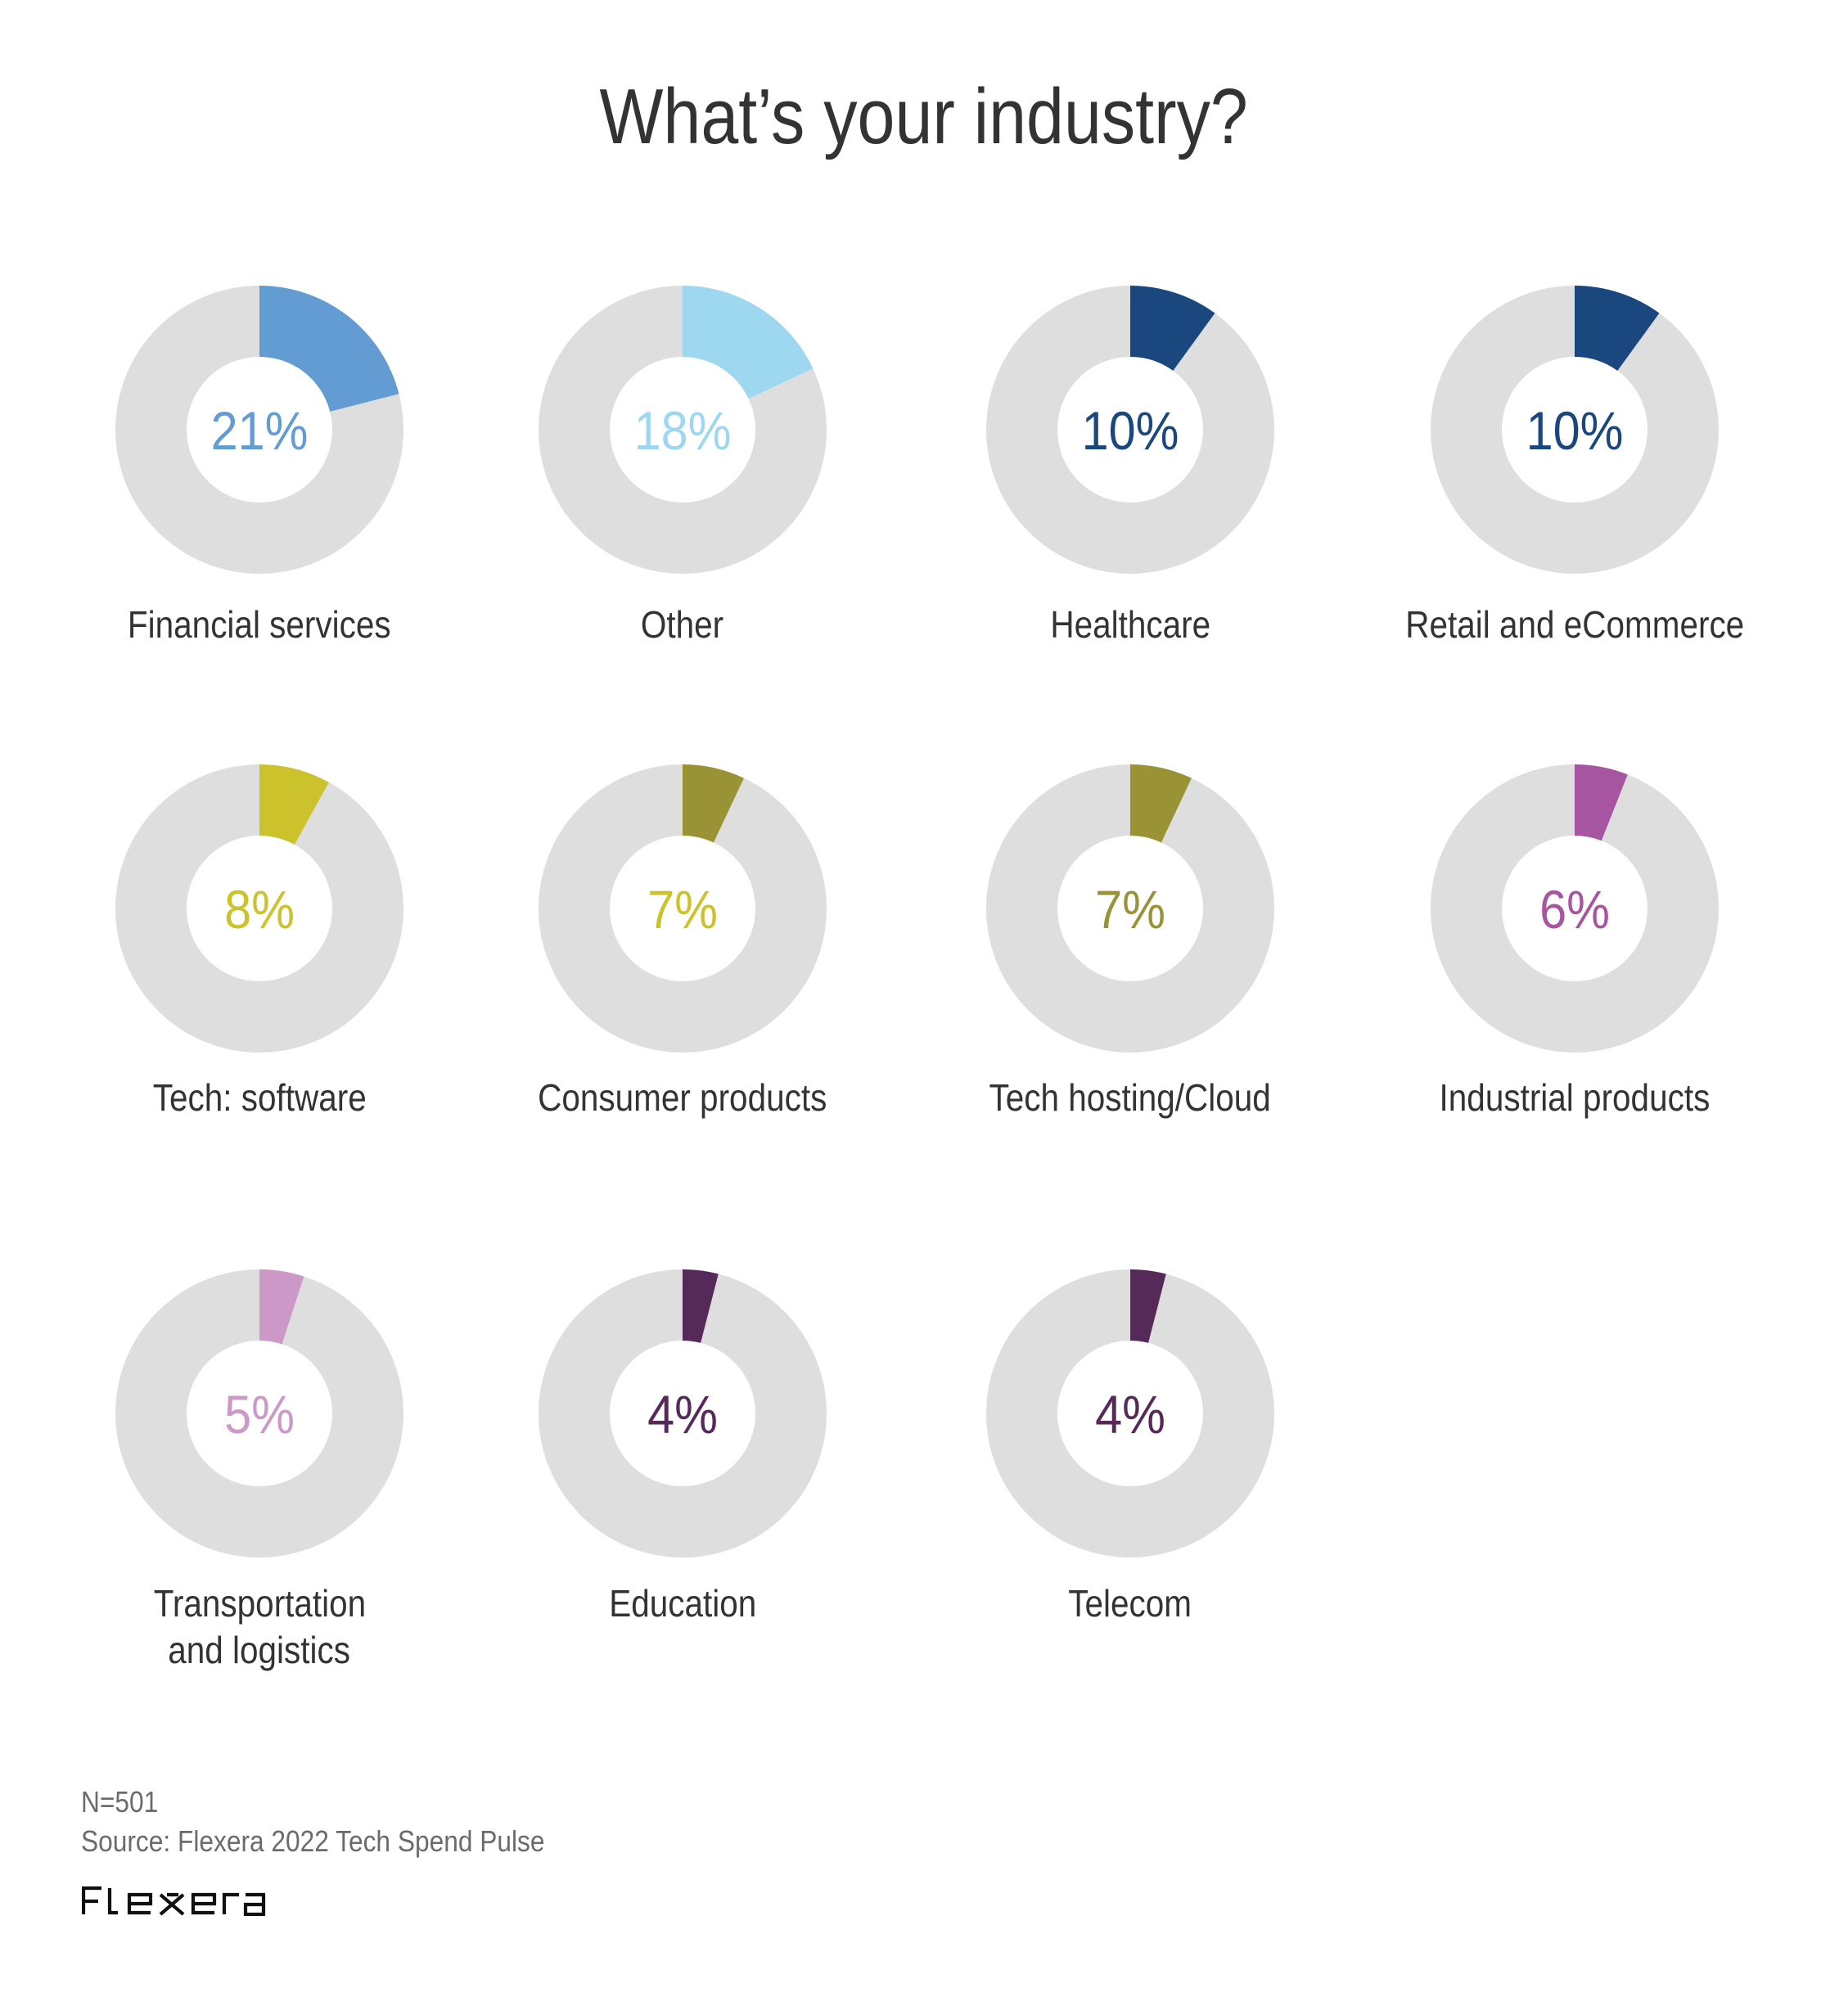 This screenshot has height=1997, width=1848. I want to click on category-label-line: Telecom, so click(1130, 1604).